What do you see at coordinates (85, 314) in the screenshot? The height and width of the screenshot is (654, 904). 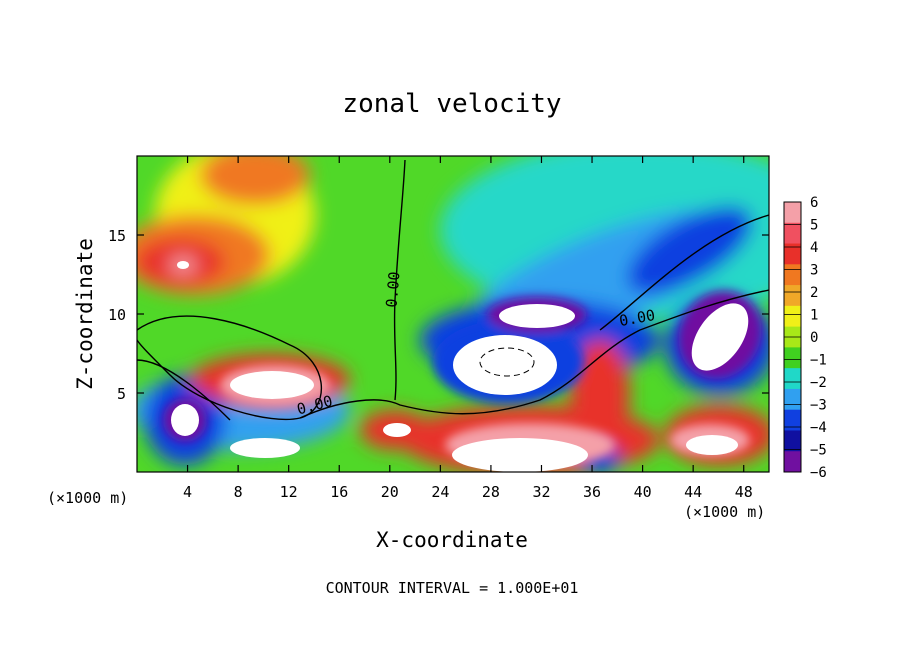 I see `y-axis-label: Z-coordinate` at bounding box center [85, 314].